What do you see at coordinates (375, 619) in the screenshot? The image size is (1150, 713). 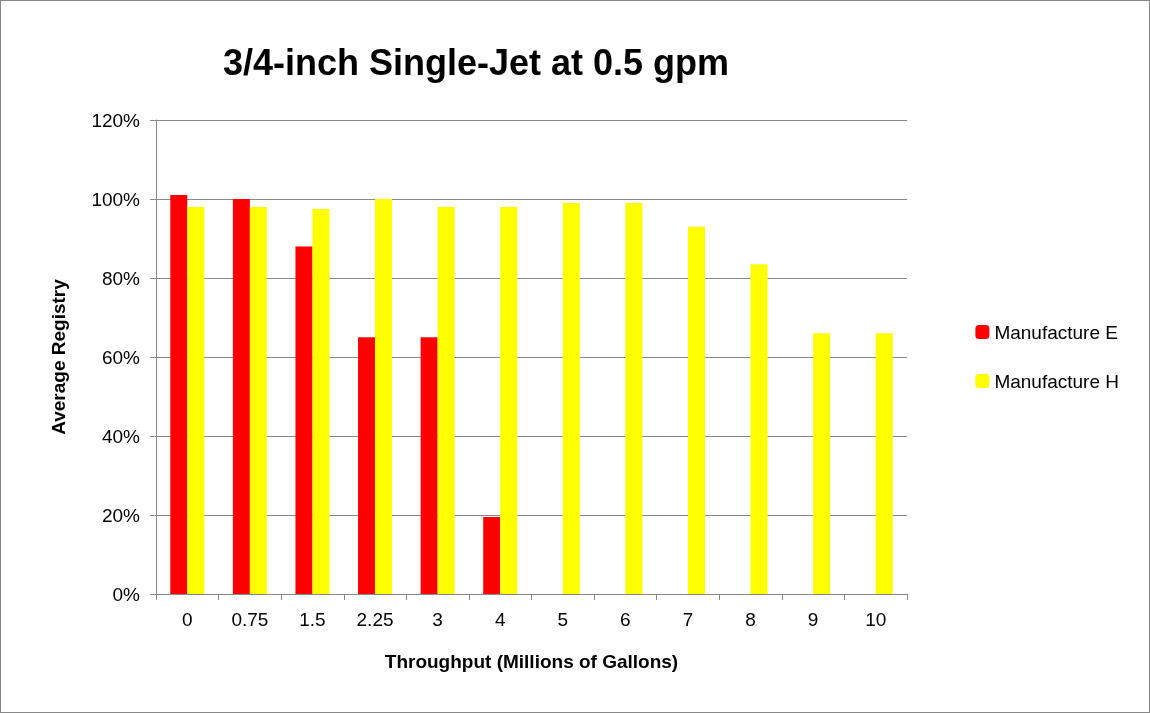 I see `x-tick-label: 2.25` at bounding box center [375, 619].